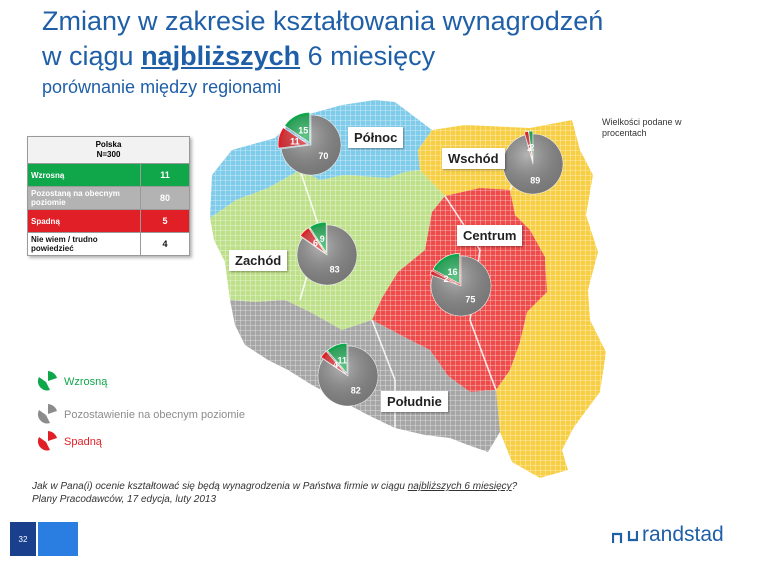 The image size is (759, 564). What do you see at coordinates (58, 539) in the screenshot?
I see `page-accent-bar` at bounding box center [58, 539].